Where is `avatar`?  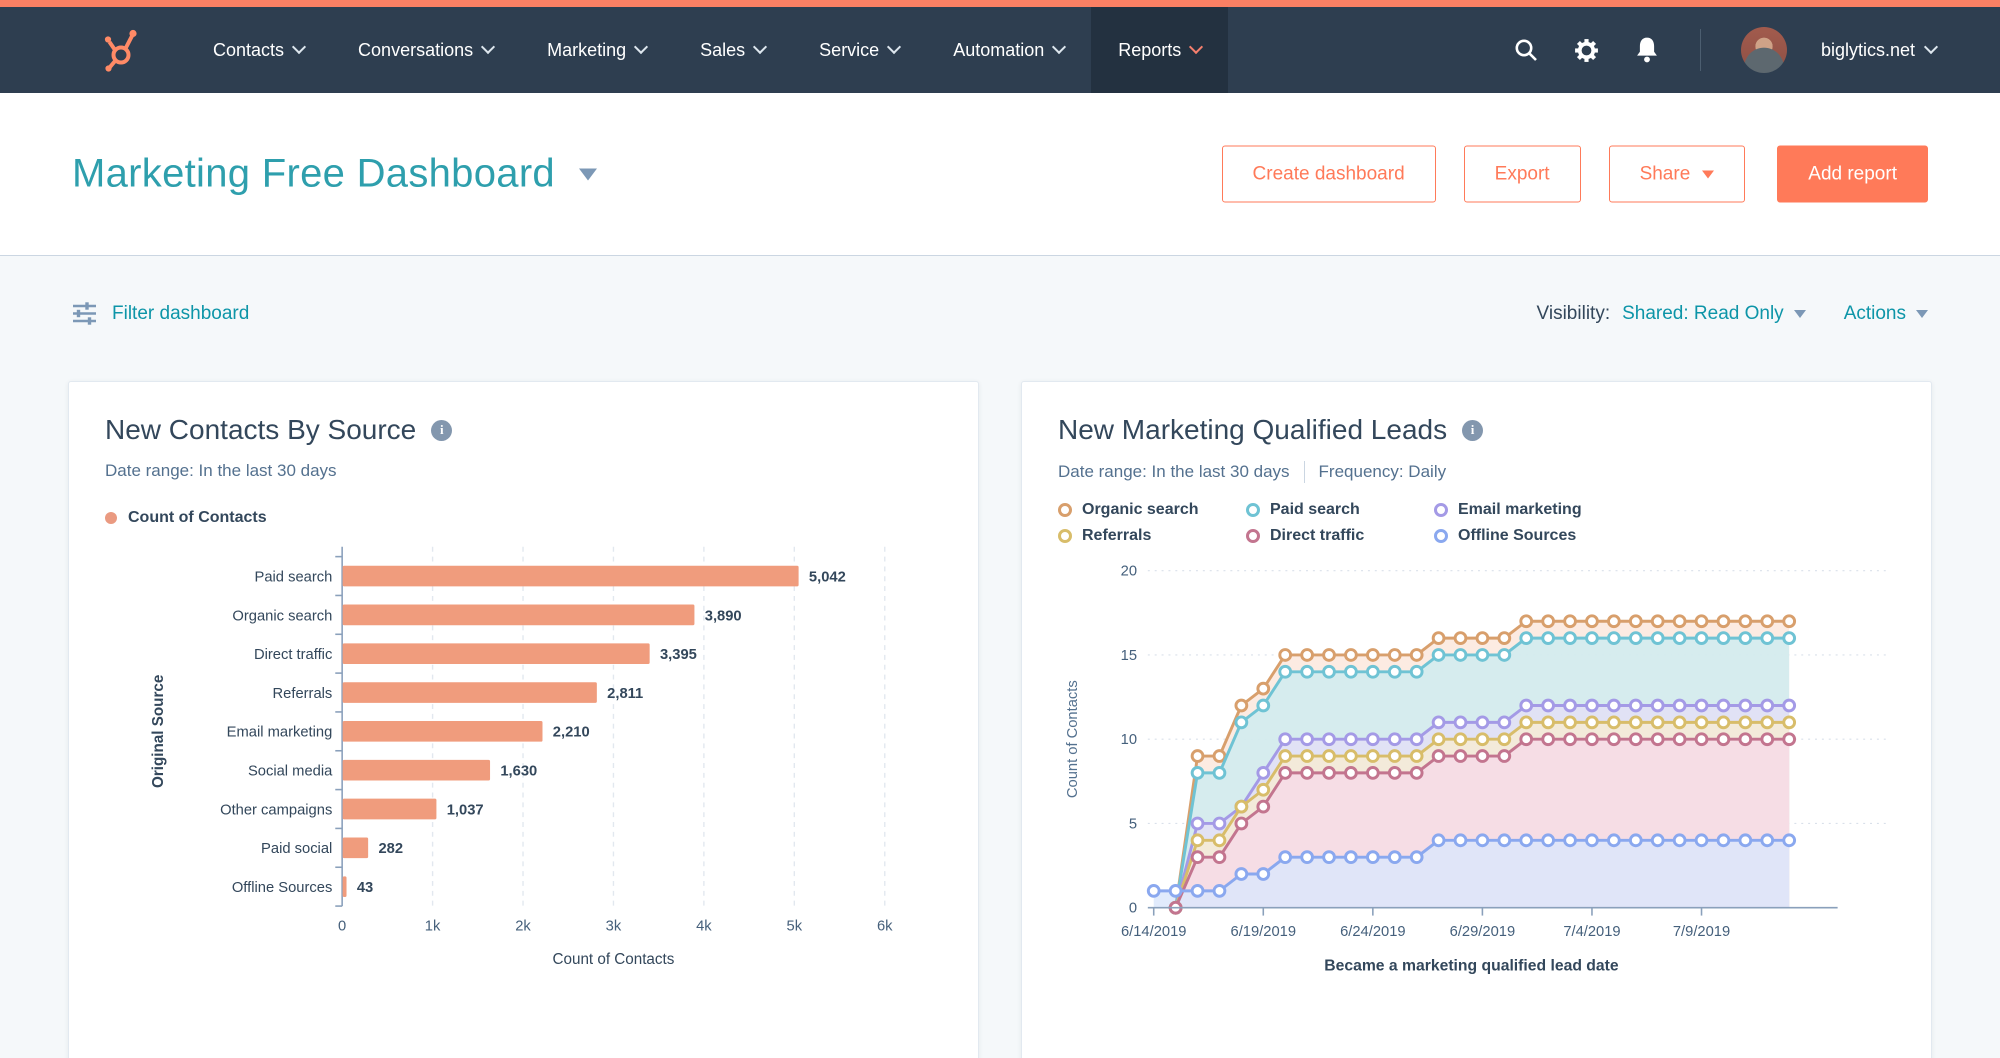 avatar is located at coordinates (1763, 50).